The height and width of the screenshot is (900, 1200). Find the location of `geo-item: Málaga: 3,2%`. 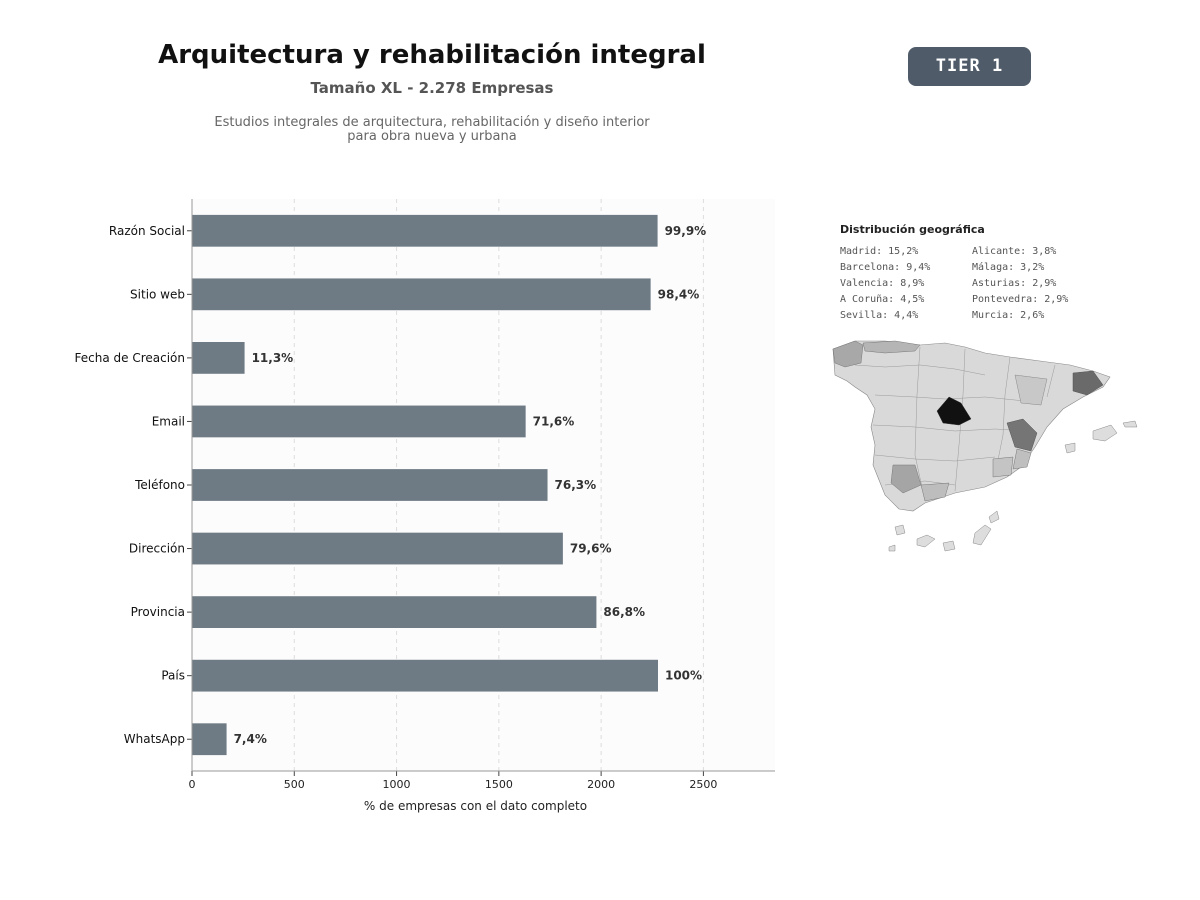

geo-item: Málaga: 3,2% is located at coordinates (1008, 267).